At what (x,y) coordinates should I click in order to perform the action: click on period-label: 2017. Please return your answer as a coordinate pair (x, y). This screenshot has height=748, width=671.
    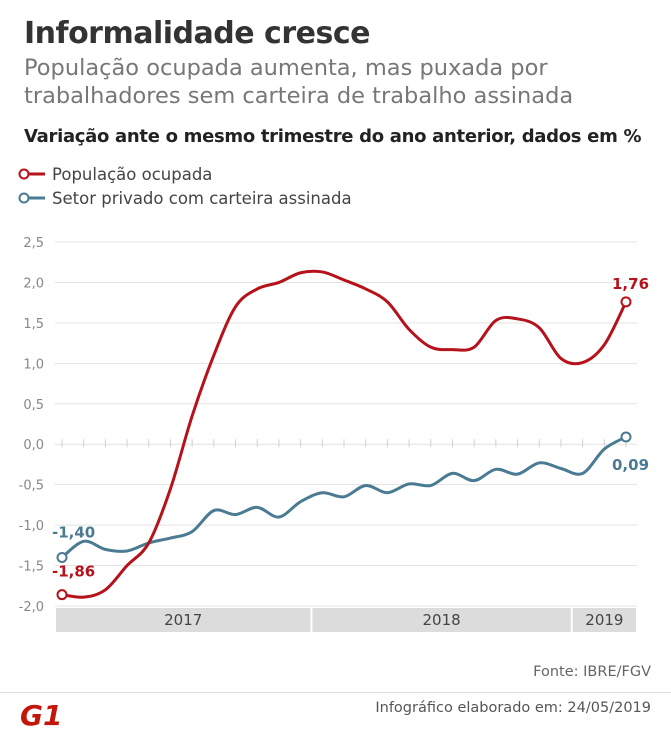
    Looking at the image, I should click on (183, 620).